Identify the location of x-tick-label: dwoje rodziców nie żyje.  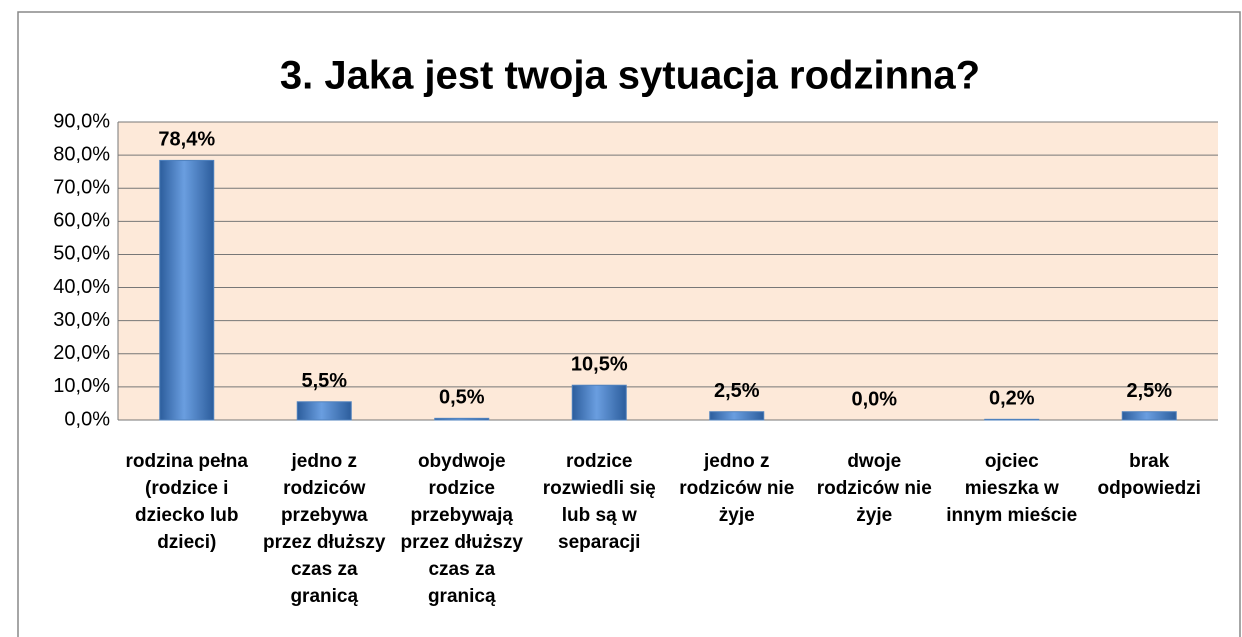
(874, 488).